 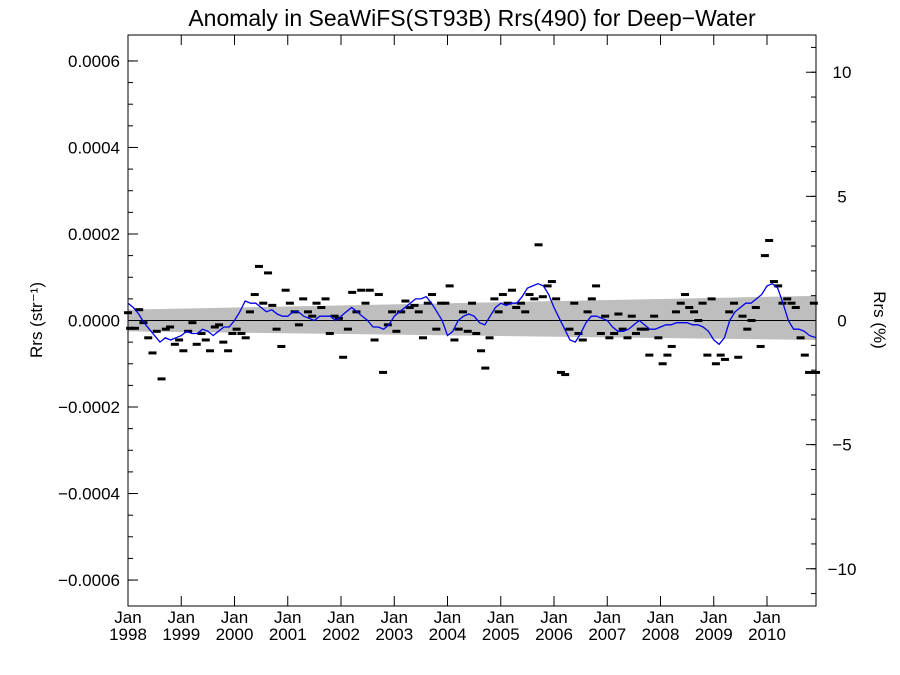 I want to click on y2-tick-label: 10, so click(x=842, y=72).